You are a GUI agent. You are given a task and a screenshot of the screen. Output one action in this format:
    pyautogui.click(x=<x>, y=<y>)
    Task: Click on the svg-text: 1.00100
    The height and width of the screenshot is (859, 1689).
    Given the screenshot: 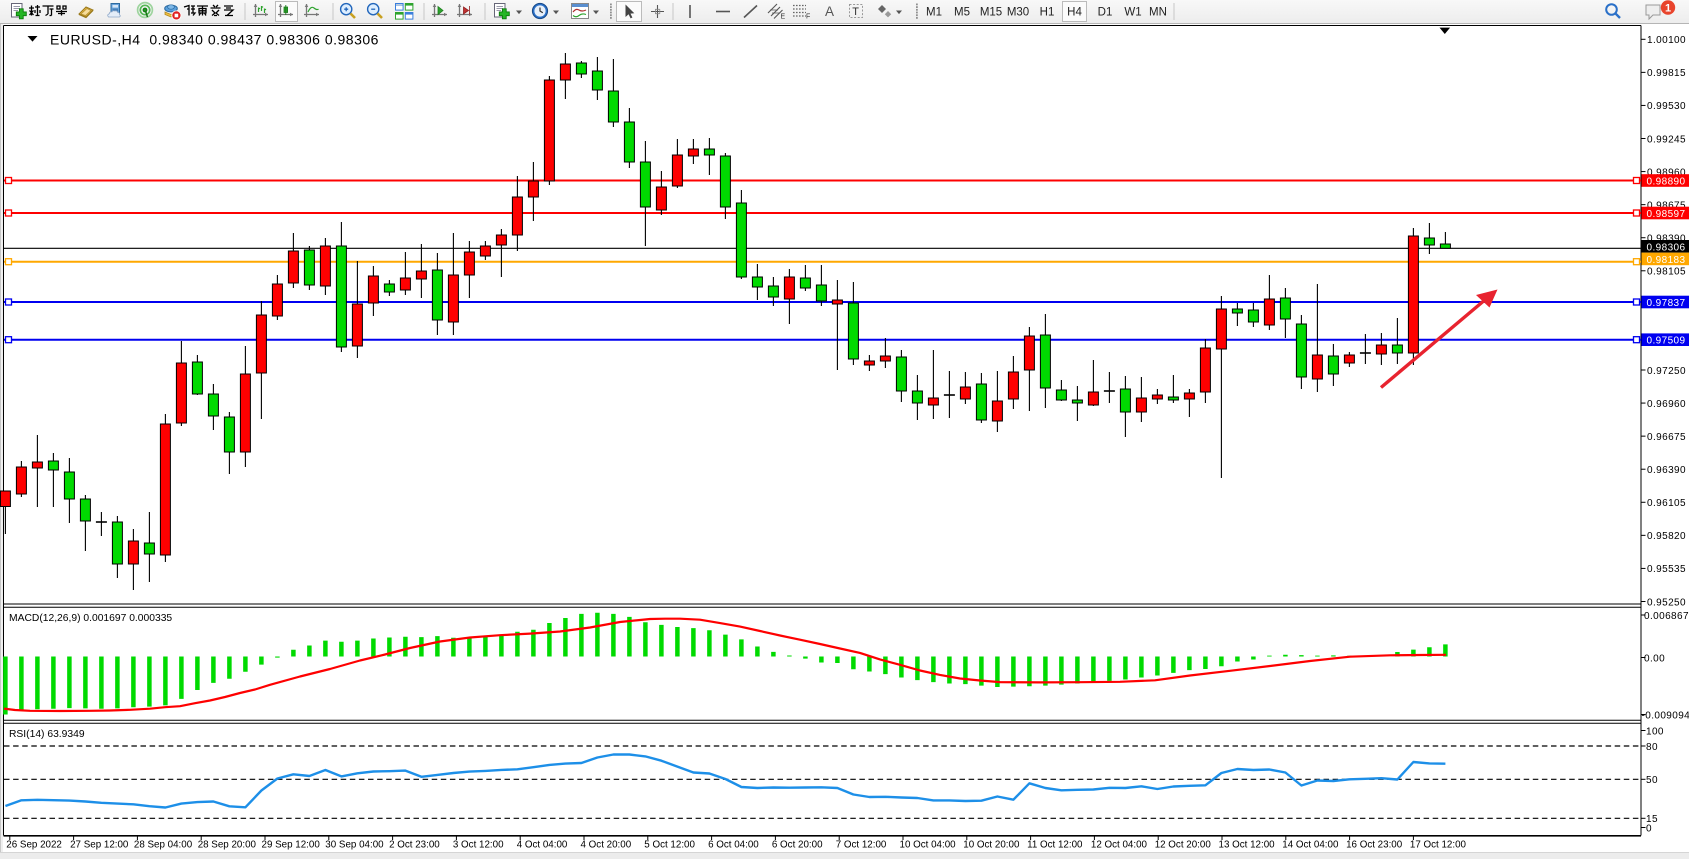 What is the action you would take?
    pyautogui.click(x=1666, y=40)
    